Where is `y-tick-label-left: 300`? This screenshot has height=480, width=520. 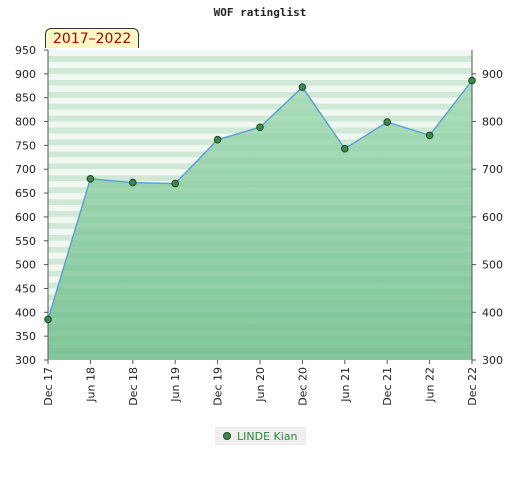 y-tick-label-left: 300 is located at coordinates (25, 360).